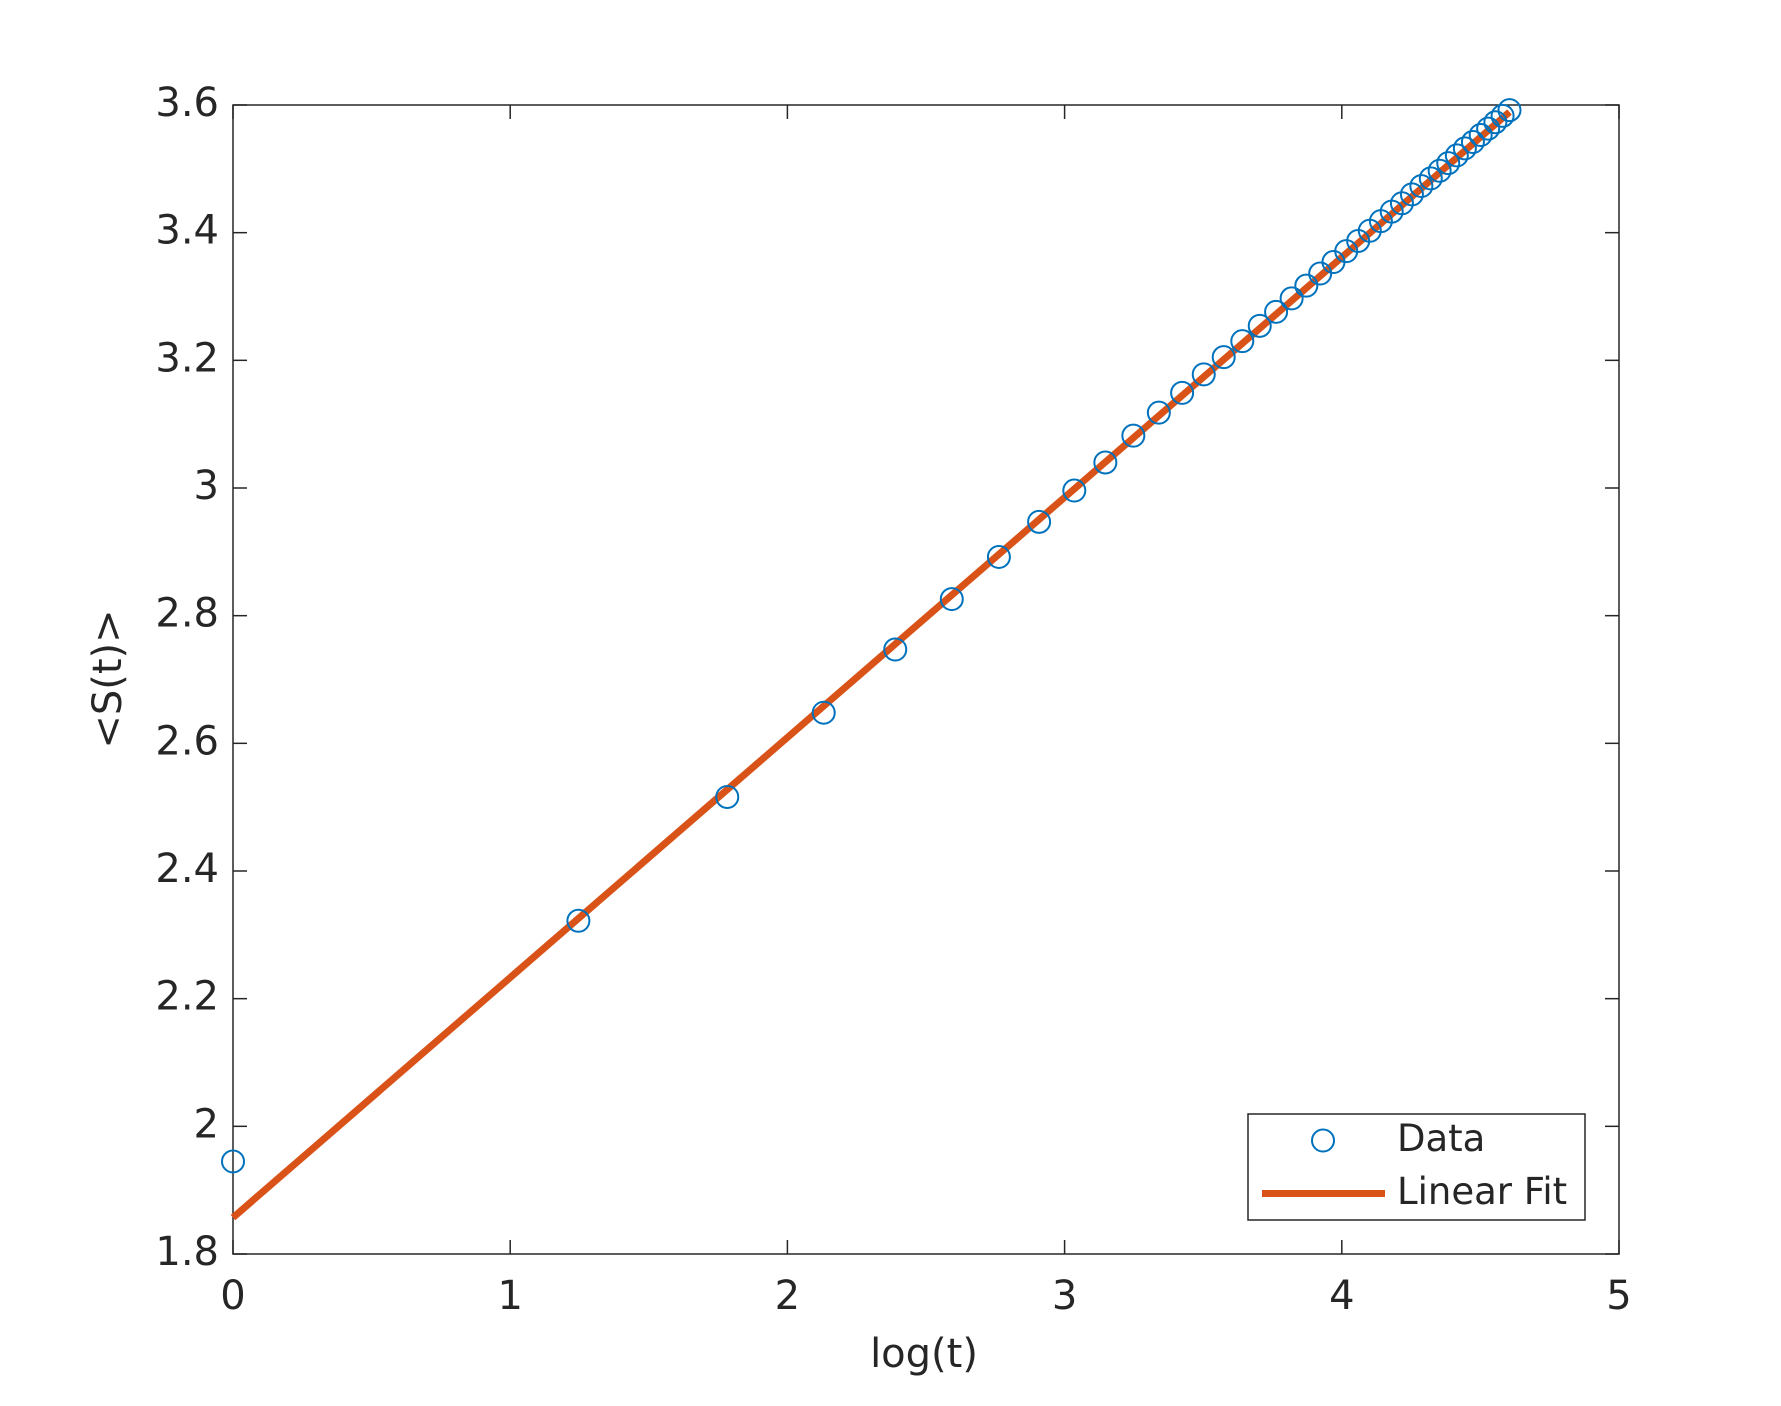 Image resolution: width=1781 pixels, height=1406 pixels. What do you see at coordinates (1482, 1191) in the screenshot?
I see `legend-label: Linear Fit` at bounding box center [1482, 1191].